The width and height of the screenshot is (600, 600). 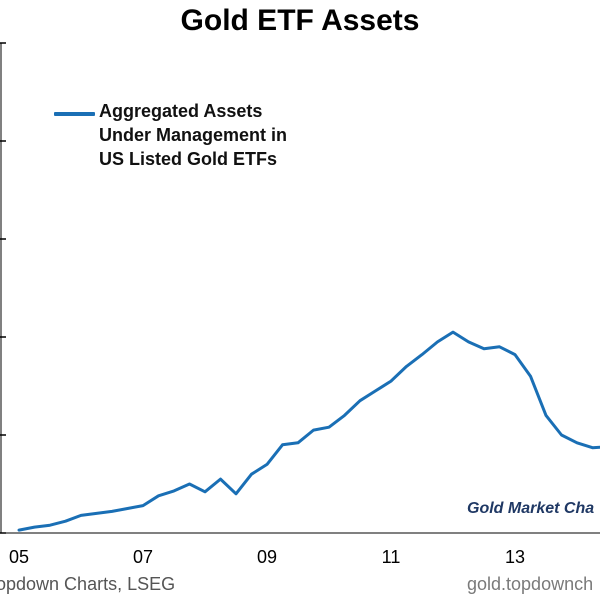 I want to click on legend-label-line: Under Management in, so click(x=193, y=135).